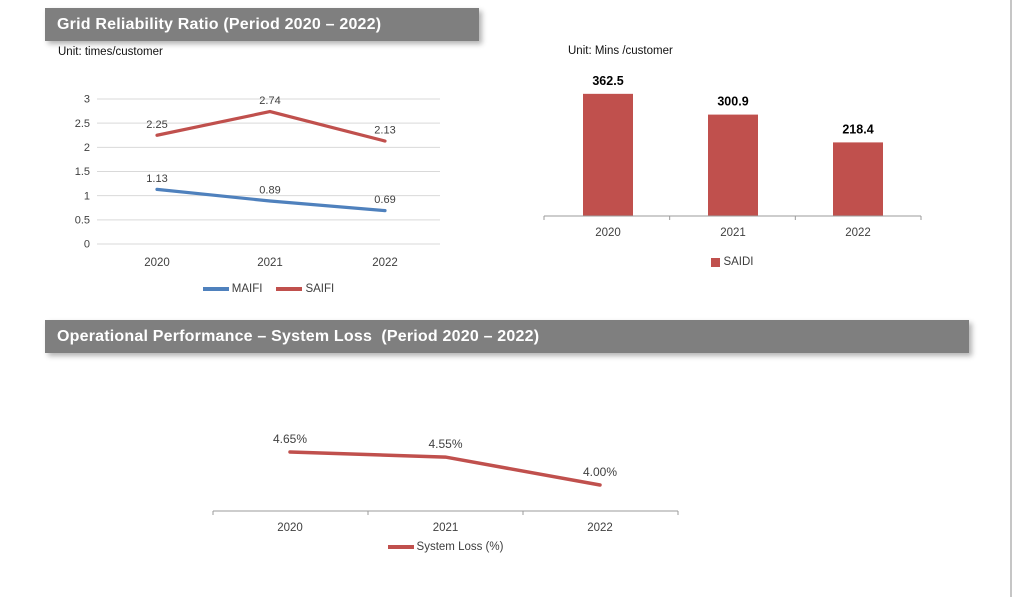 Image resolution: width=1015 pixels, height=597 pixels. I want to click on legend-label: MAIFI, so click(247, 289).